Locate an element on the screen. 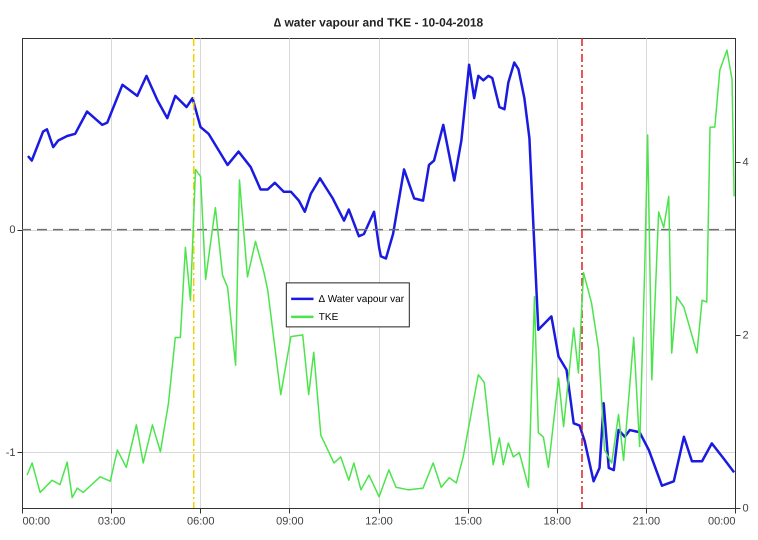 This screenshot has width=758, height=540. x-tick-label: 15:00 is located at coordinates (468, 522).